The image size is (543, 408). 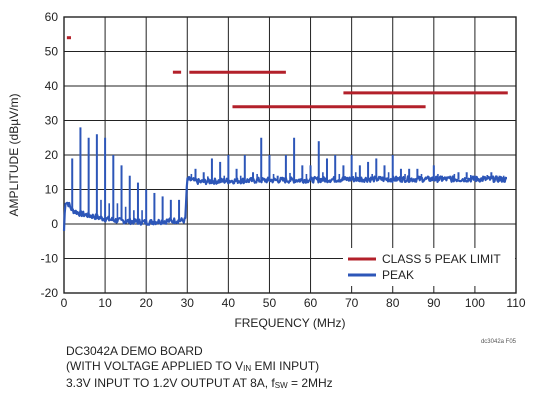 What do you see at coordinates (393, 303) in the screenshot?
I see `x-tick-label: 80` at bounding box center [393, 303].